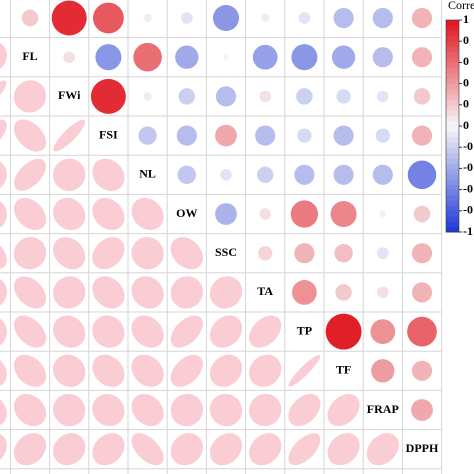 Image resolution: width=474 pixels, height=474 pixels. I want to click on variable-label: TF, so click(343, 370).